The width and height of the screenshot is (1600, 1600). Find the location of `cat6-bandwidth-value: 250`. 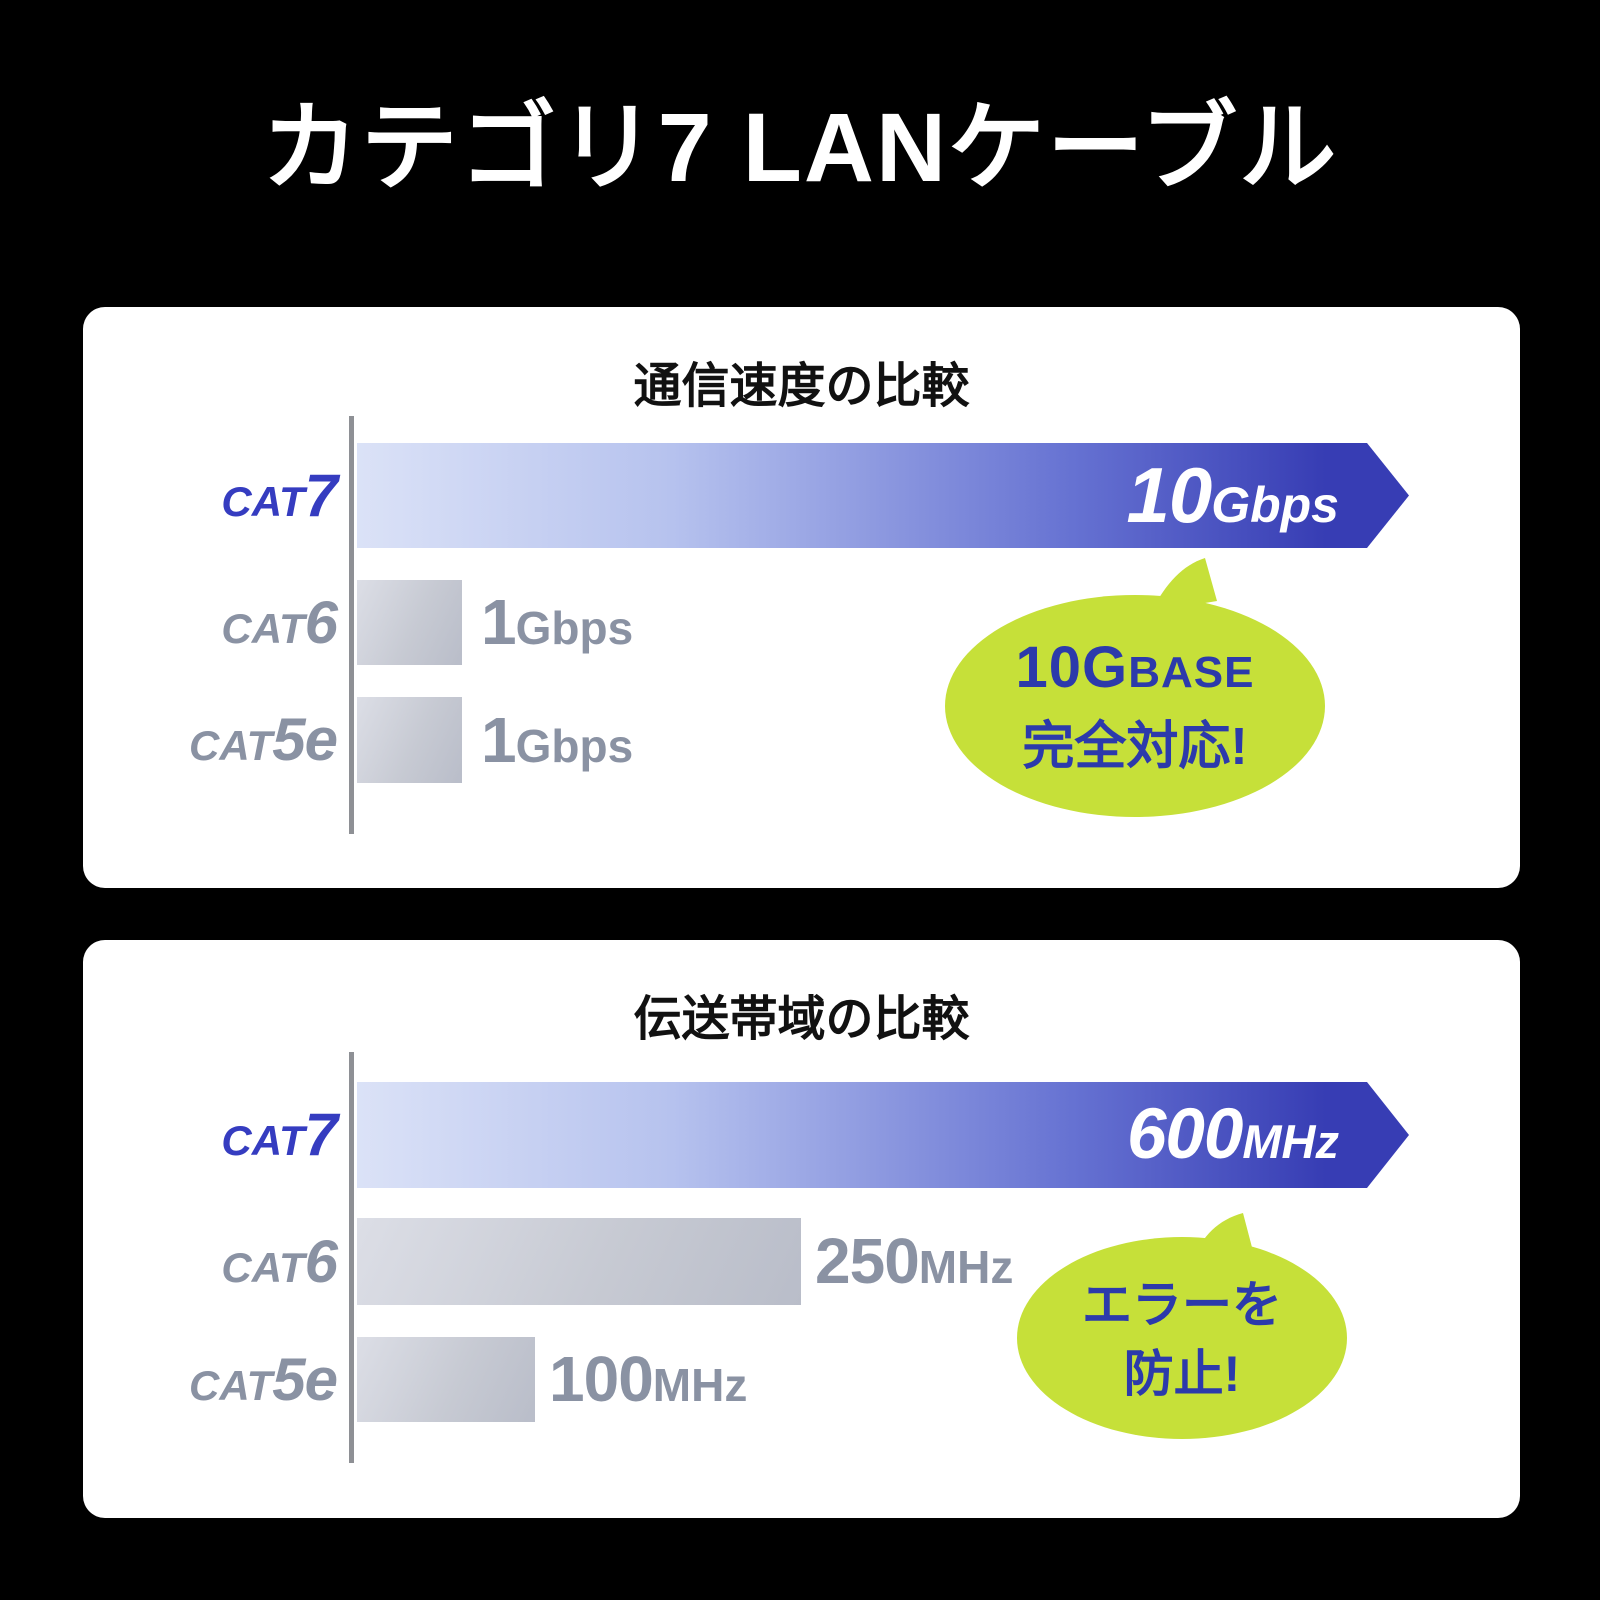

cat6-bandwidth-value: 250 is located at coordinates (867, 1261).